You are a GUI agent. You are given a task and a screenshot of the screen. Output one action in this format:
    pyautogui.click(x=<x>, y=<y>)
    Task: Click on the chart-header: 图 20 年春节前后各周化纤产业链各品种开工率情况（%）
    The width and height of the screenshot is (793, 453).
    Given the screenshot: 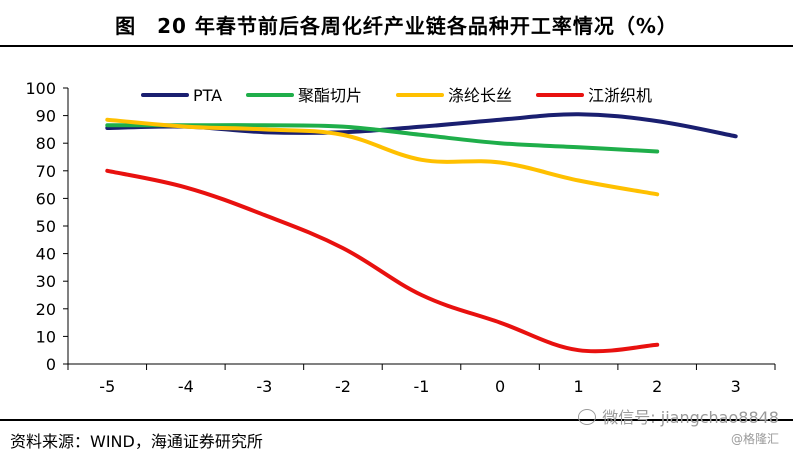 What is the action you would take?
    pyautogui.click(x=396, y=28)
    